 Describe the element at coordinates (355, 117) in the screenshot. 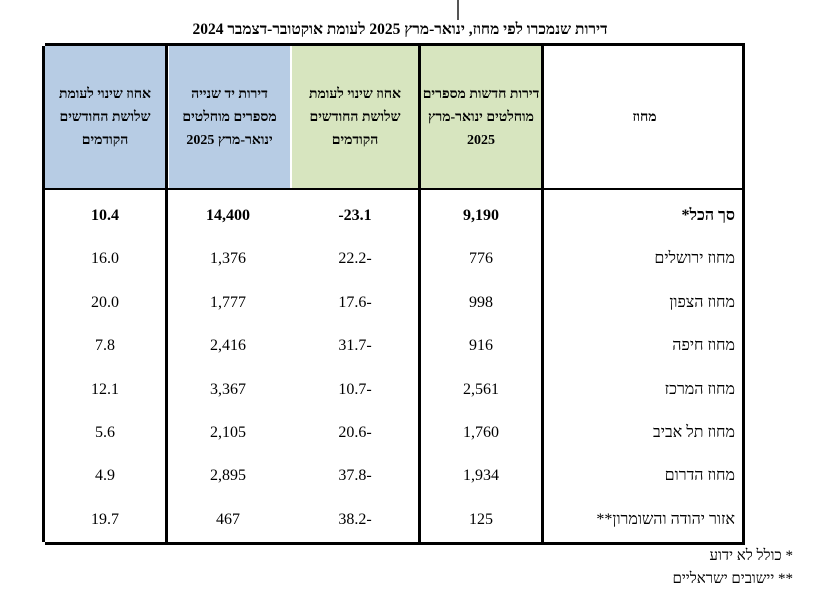

I see `header-new-pct: אחוז שינוי לעומת שלושת החודשים הקודמים` at that location.